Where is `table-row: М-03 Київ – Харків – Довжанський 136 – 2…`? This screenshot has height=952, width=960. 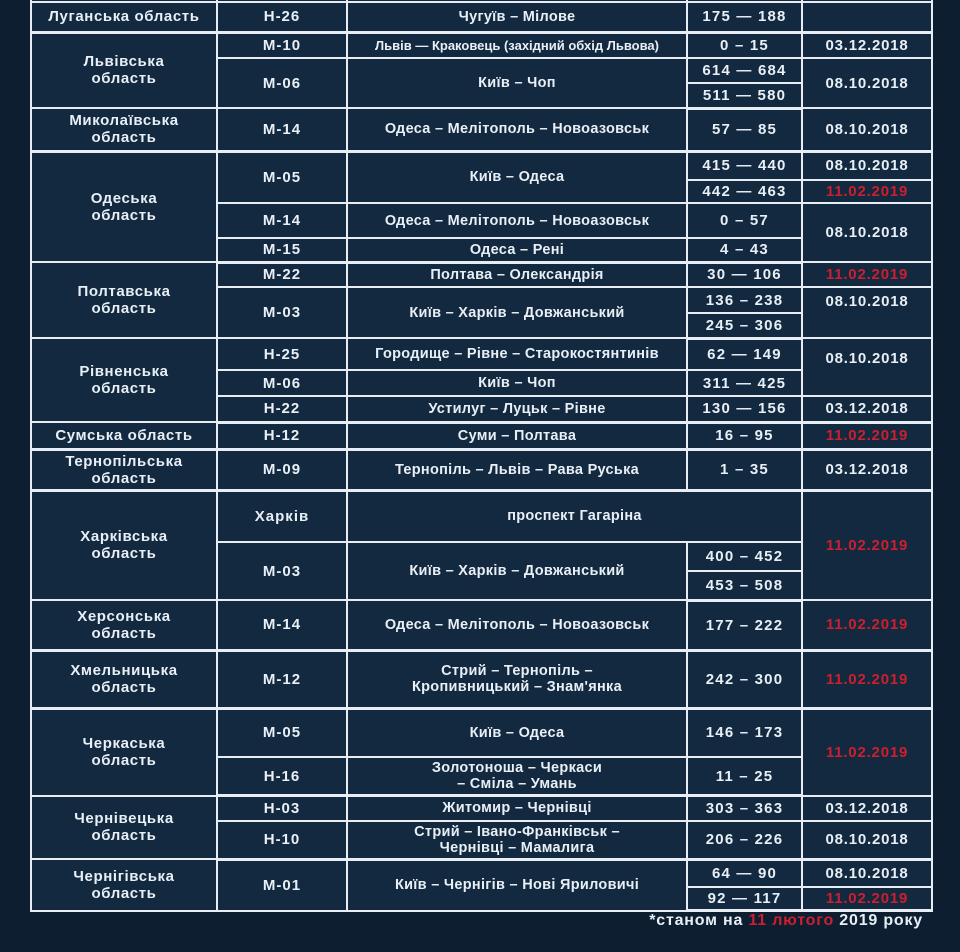
table-row: М-03 Київ – Харків – Довжанський 136 – 2… is located at coordinates (482, 312).